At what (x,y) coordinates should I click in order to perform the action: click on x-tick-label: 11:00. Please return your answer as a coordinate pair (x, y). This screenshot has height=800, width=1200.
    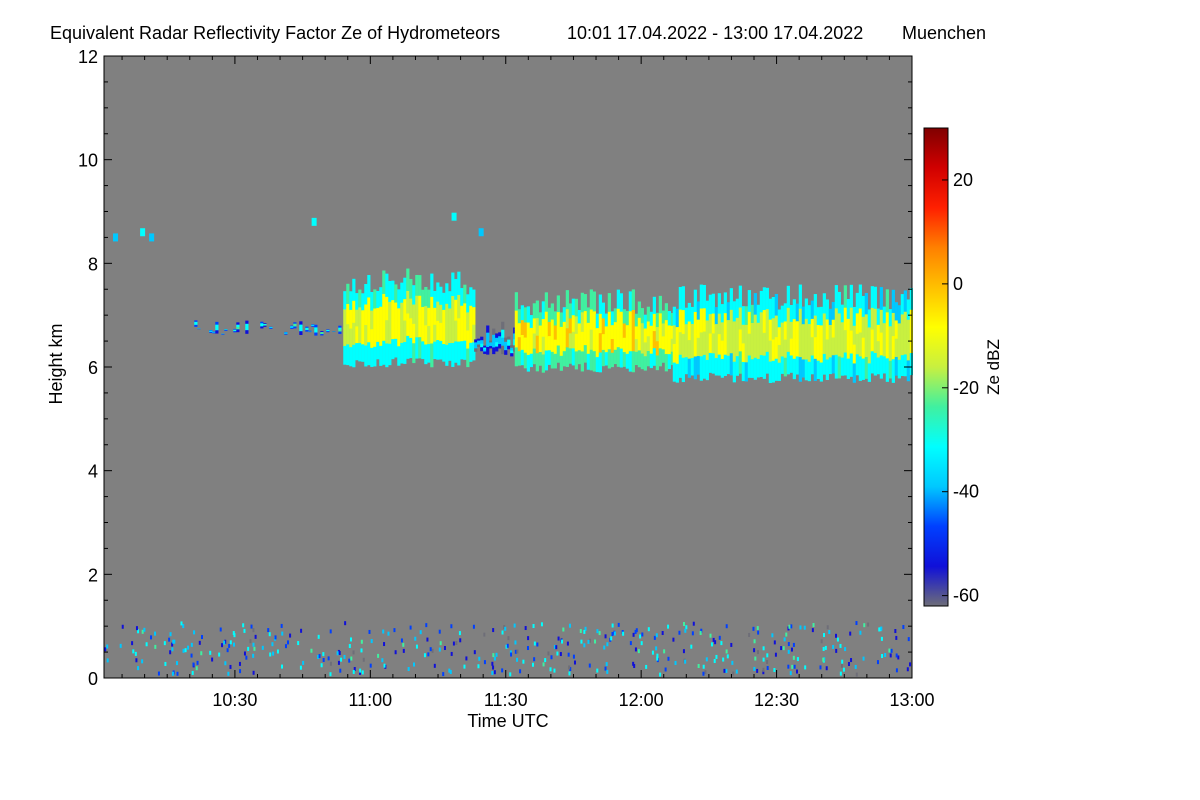
    Looking at the image, I should click on (370, 700).